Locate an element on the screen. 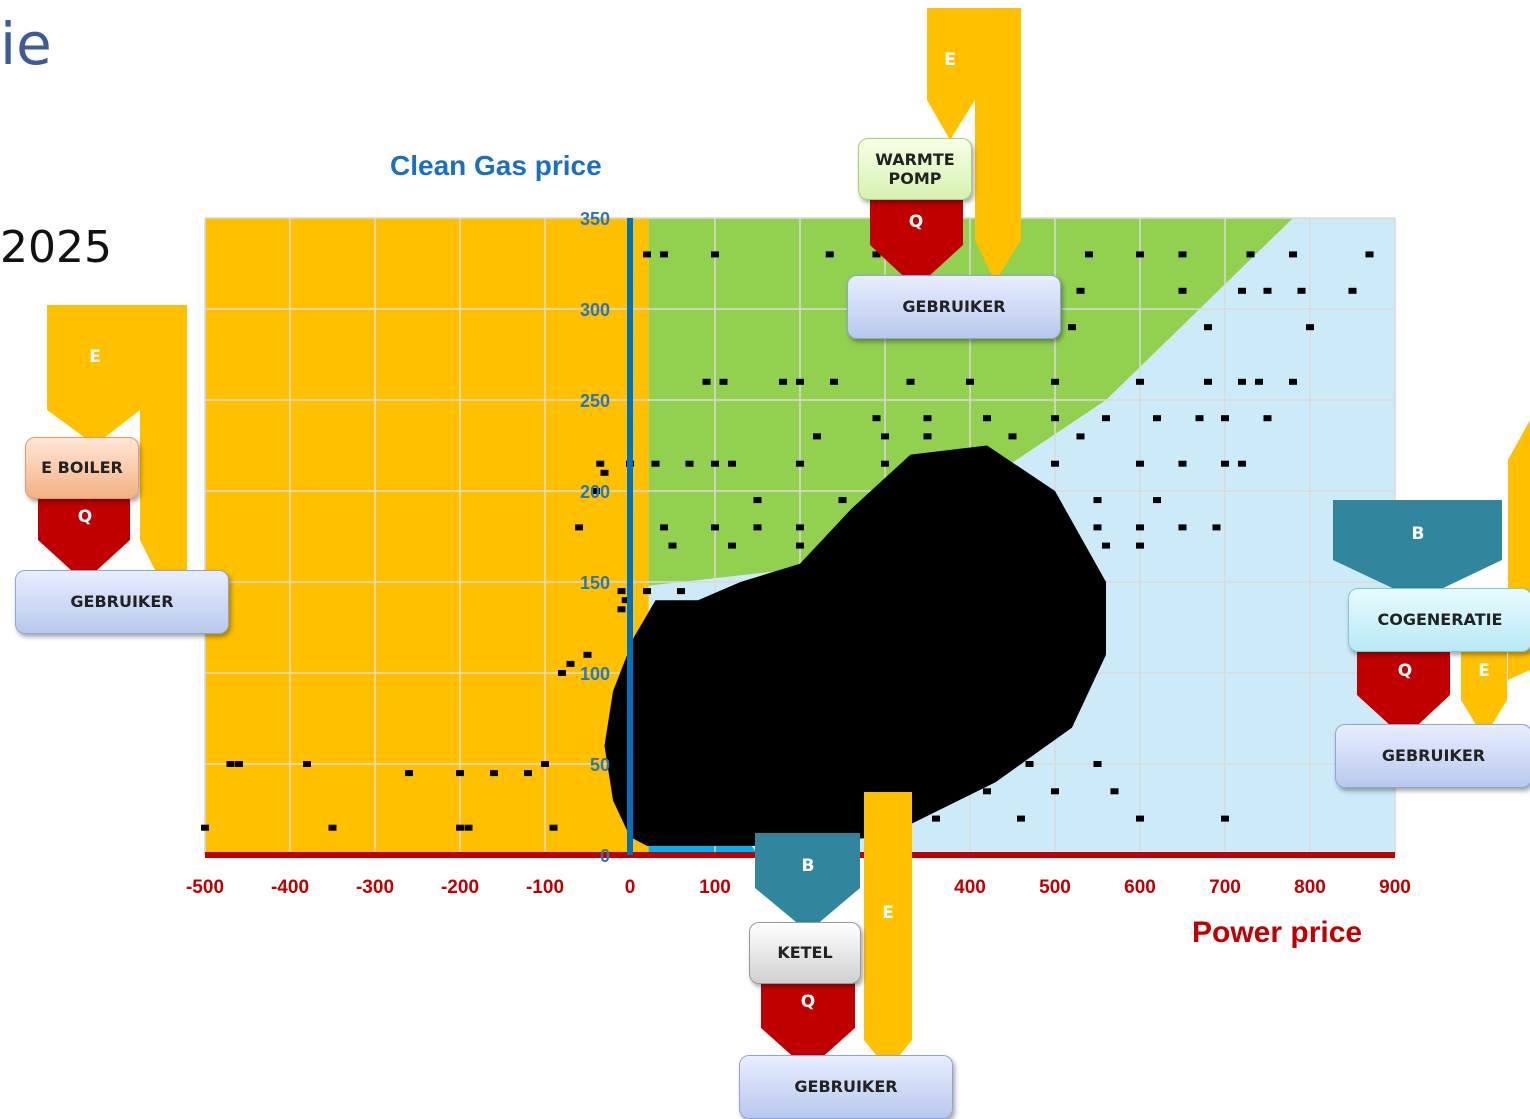 The image size is (1530, 1119). y-tick-label: 350 is located at coordinates (595, 219).